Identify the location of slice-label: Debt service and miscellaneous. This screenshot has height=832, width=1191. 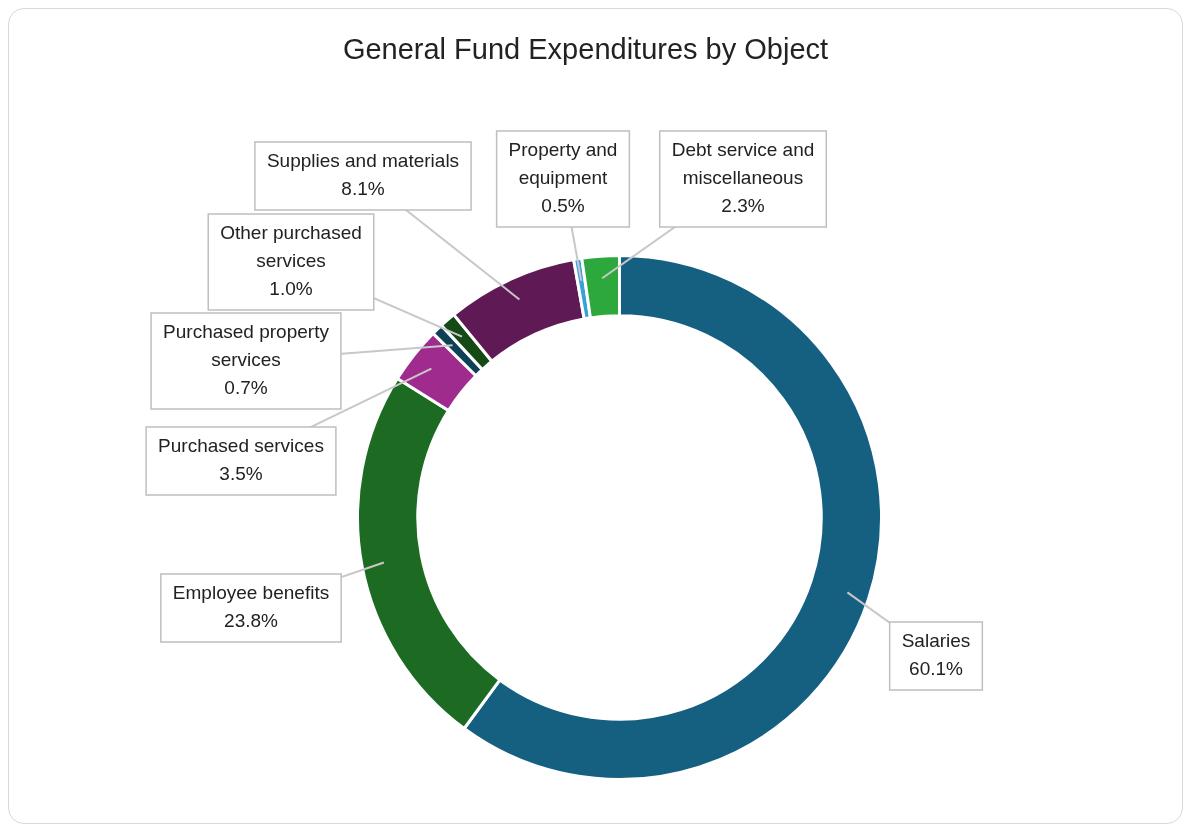
(743, 164).